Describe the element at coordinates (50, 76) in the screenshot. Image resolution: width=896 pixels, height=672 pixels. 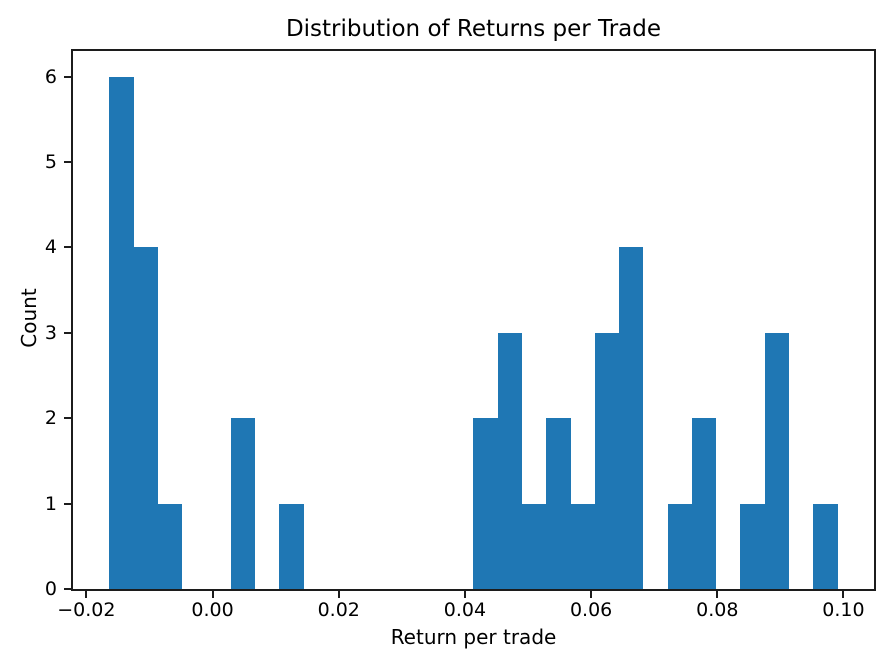
I see `y-tick-label: 6` at that location.